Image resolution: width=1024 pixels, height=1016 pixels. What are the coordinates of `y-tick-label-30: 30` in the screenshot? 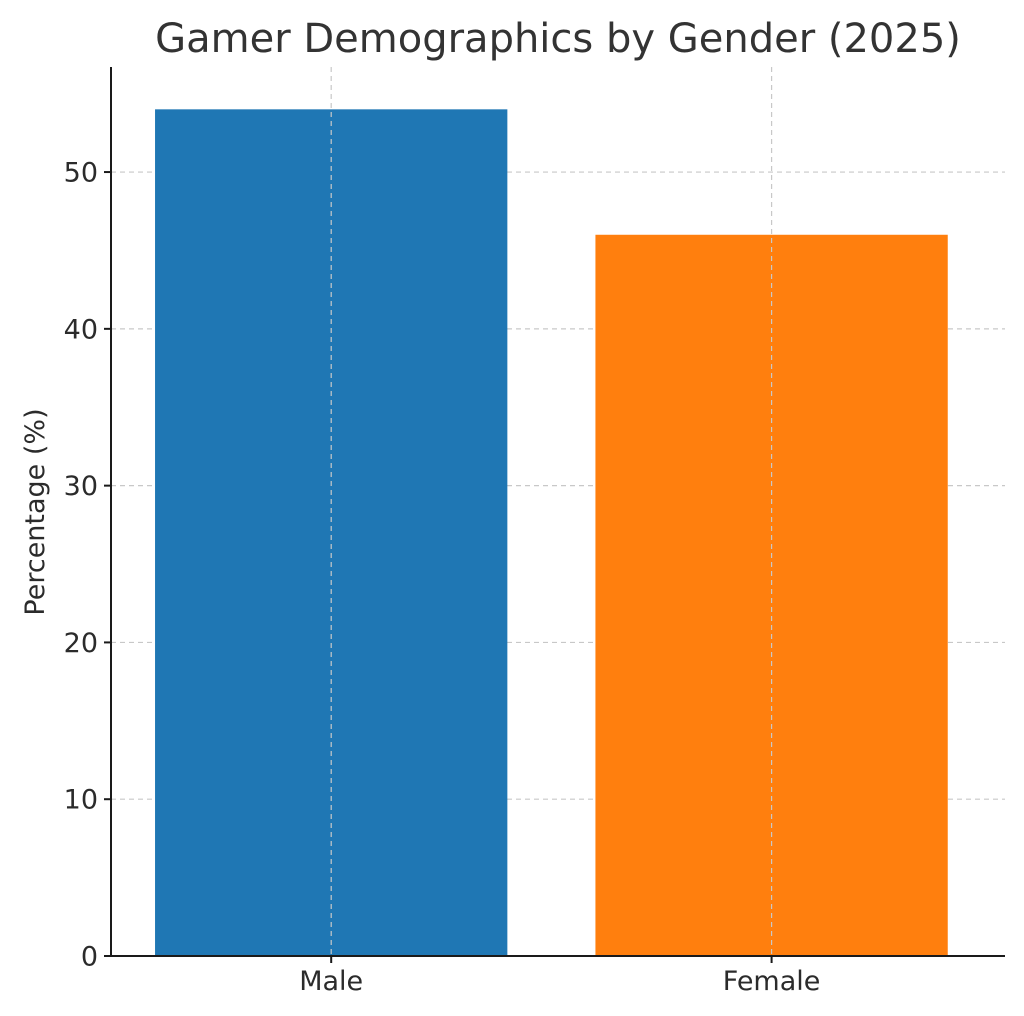 It's located at (81, 486).